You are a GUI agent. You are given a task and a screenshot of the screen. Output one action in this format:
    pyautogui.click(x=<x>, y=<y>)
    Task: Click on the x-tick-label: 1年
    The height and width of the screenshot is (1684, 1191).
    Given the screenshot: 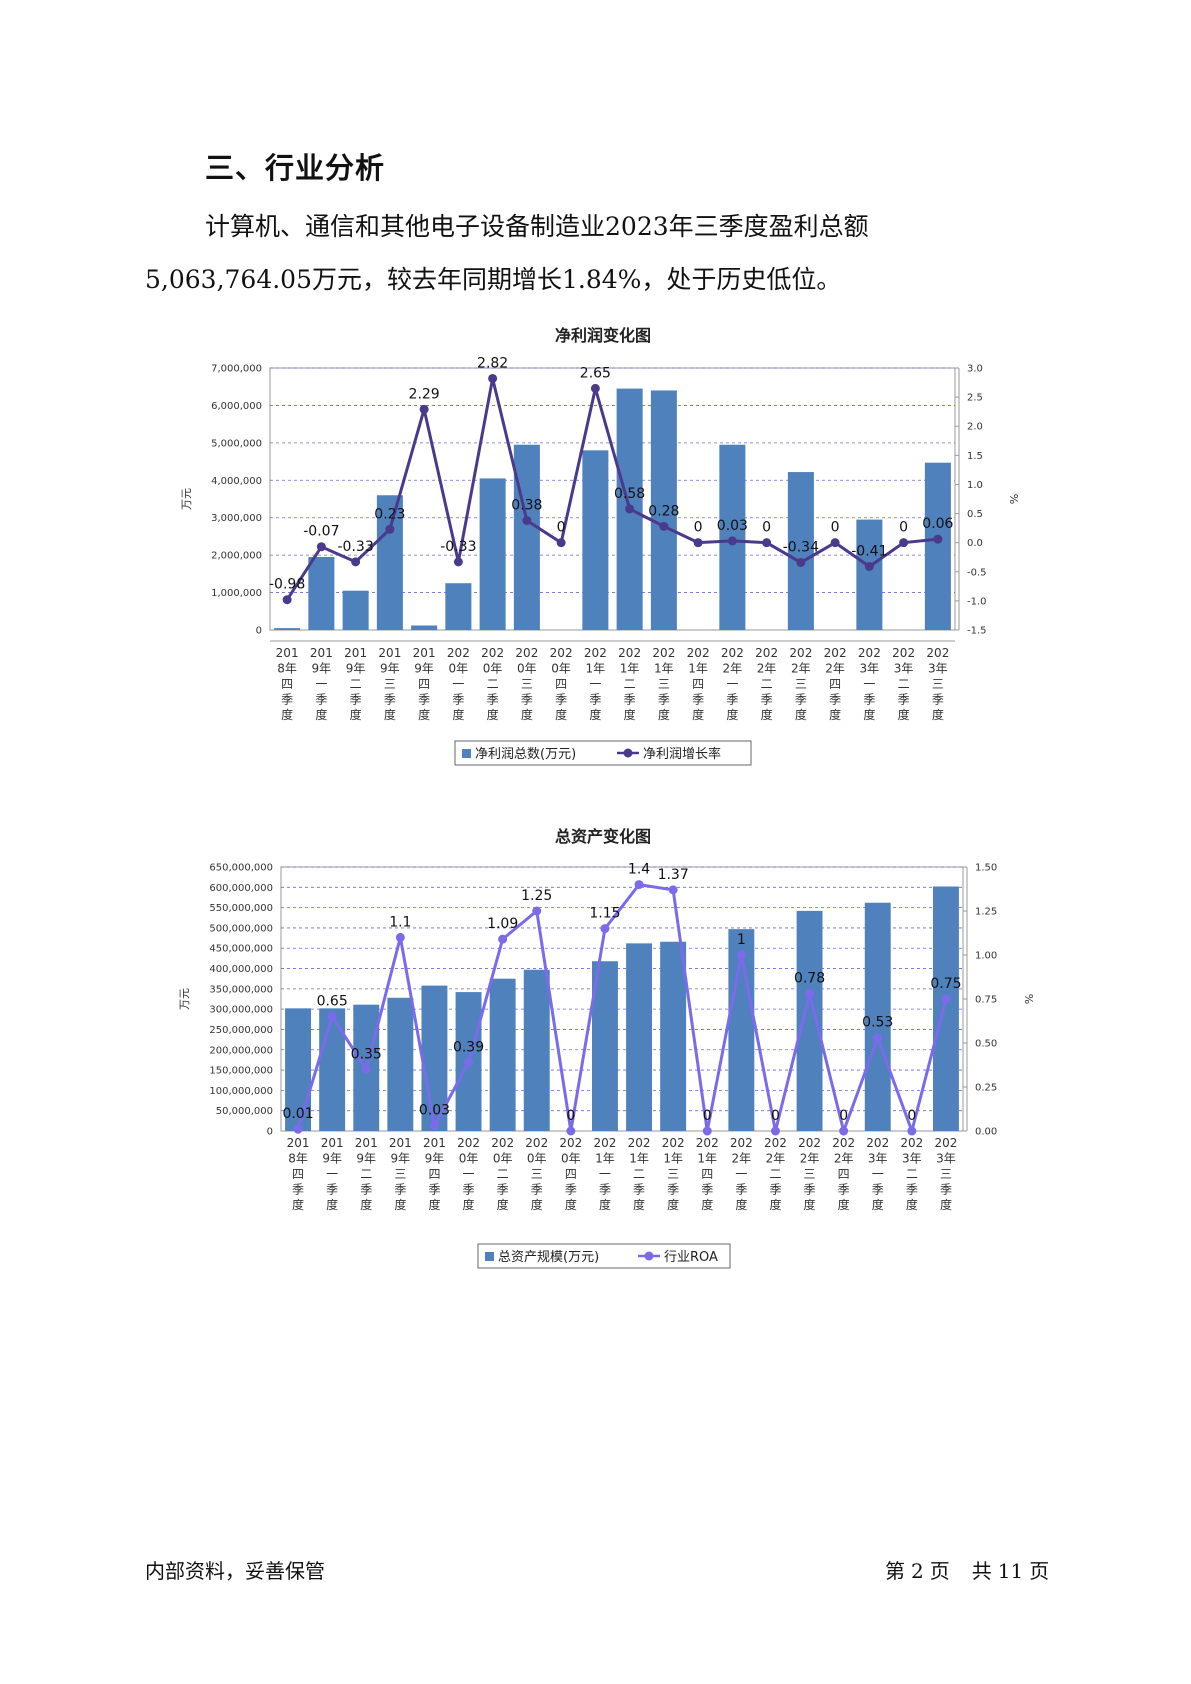 What is the action you would take?
    pyautogui.click(x=698, y=669)
    